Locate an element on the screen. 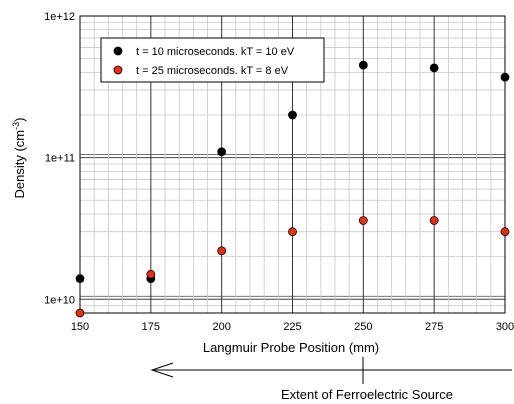  source-extent-label: Extent of Ferroelectric Source is located at coordinates (367, 394).